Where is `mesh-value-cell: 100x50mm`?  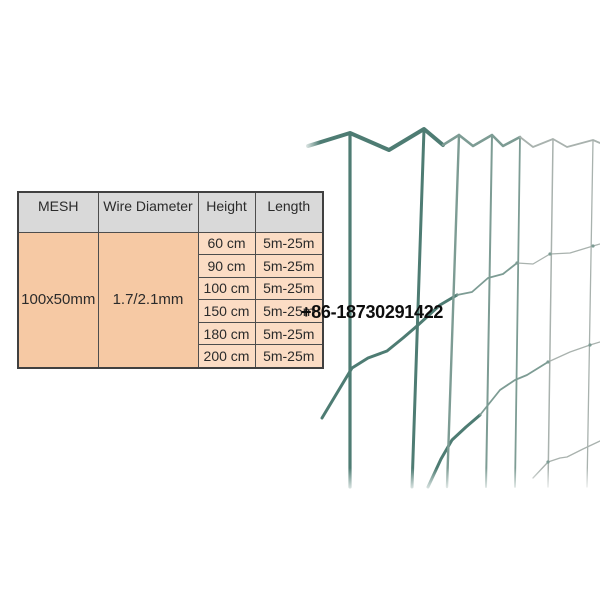 mesh-value-cell: 100x50mm is located at coordinates (58, 300).